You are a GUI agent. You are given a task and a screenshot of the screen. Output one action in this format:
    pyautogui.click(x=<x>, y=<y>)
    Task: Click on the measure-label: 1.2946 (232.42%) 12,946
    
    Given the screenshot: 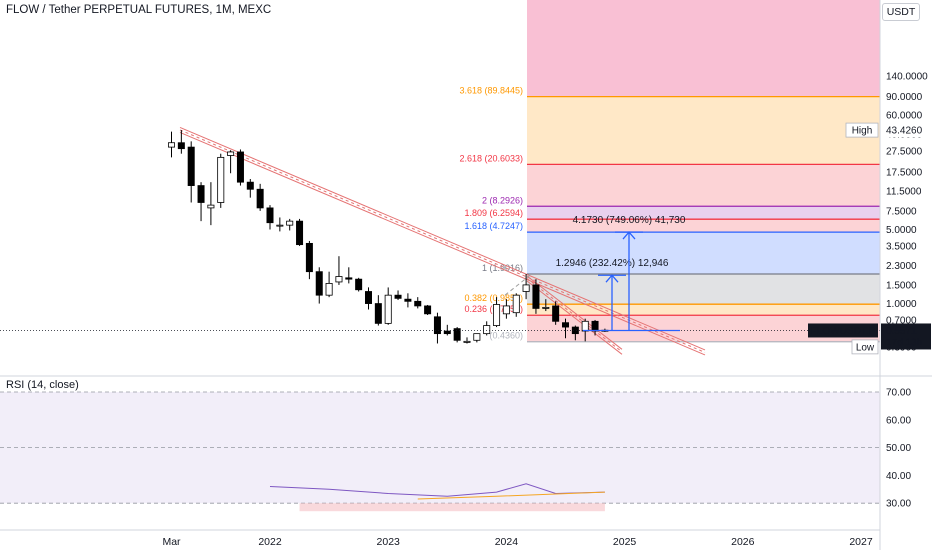 What is the action you would take?
    pyautogui.click(x=612, y=263)
    